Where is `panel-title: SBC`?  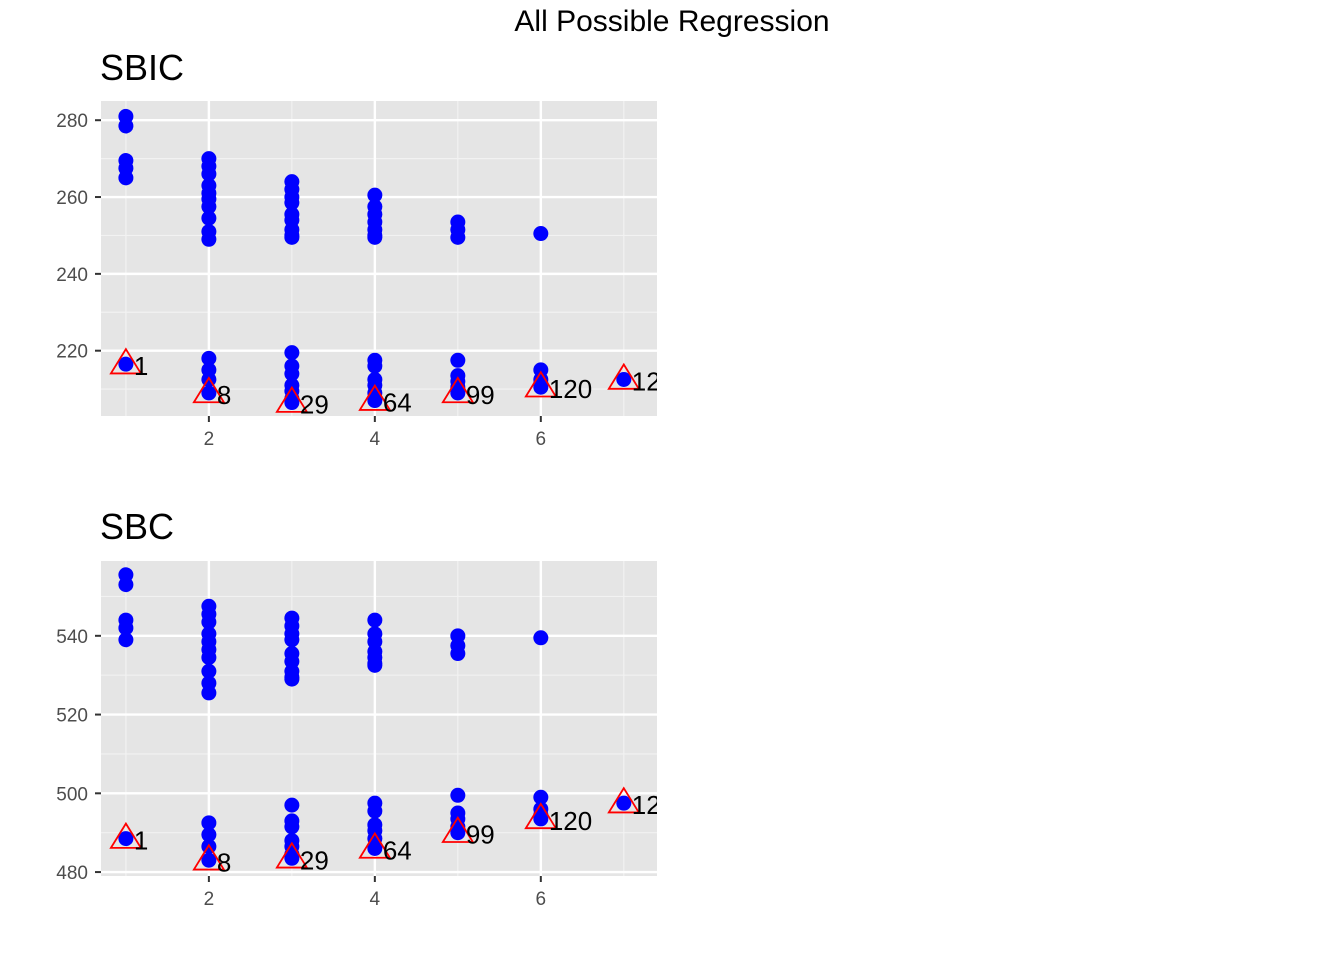 panel-title: SBC is located at coordinates (137, 526).